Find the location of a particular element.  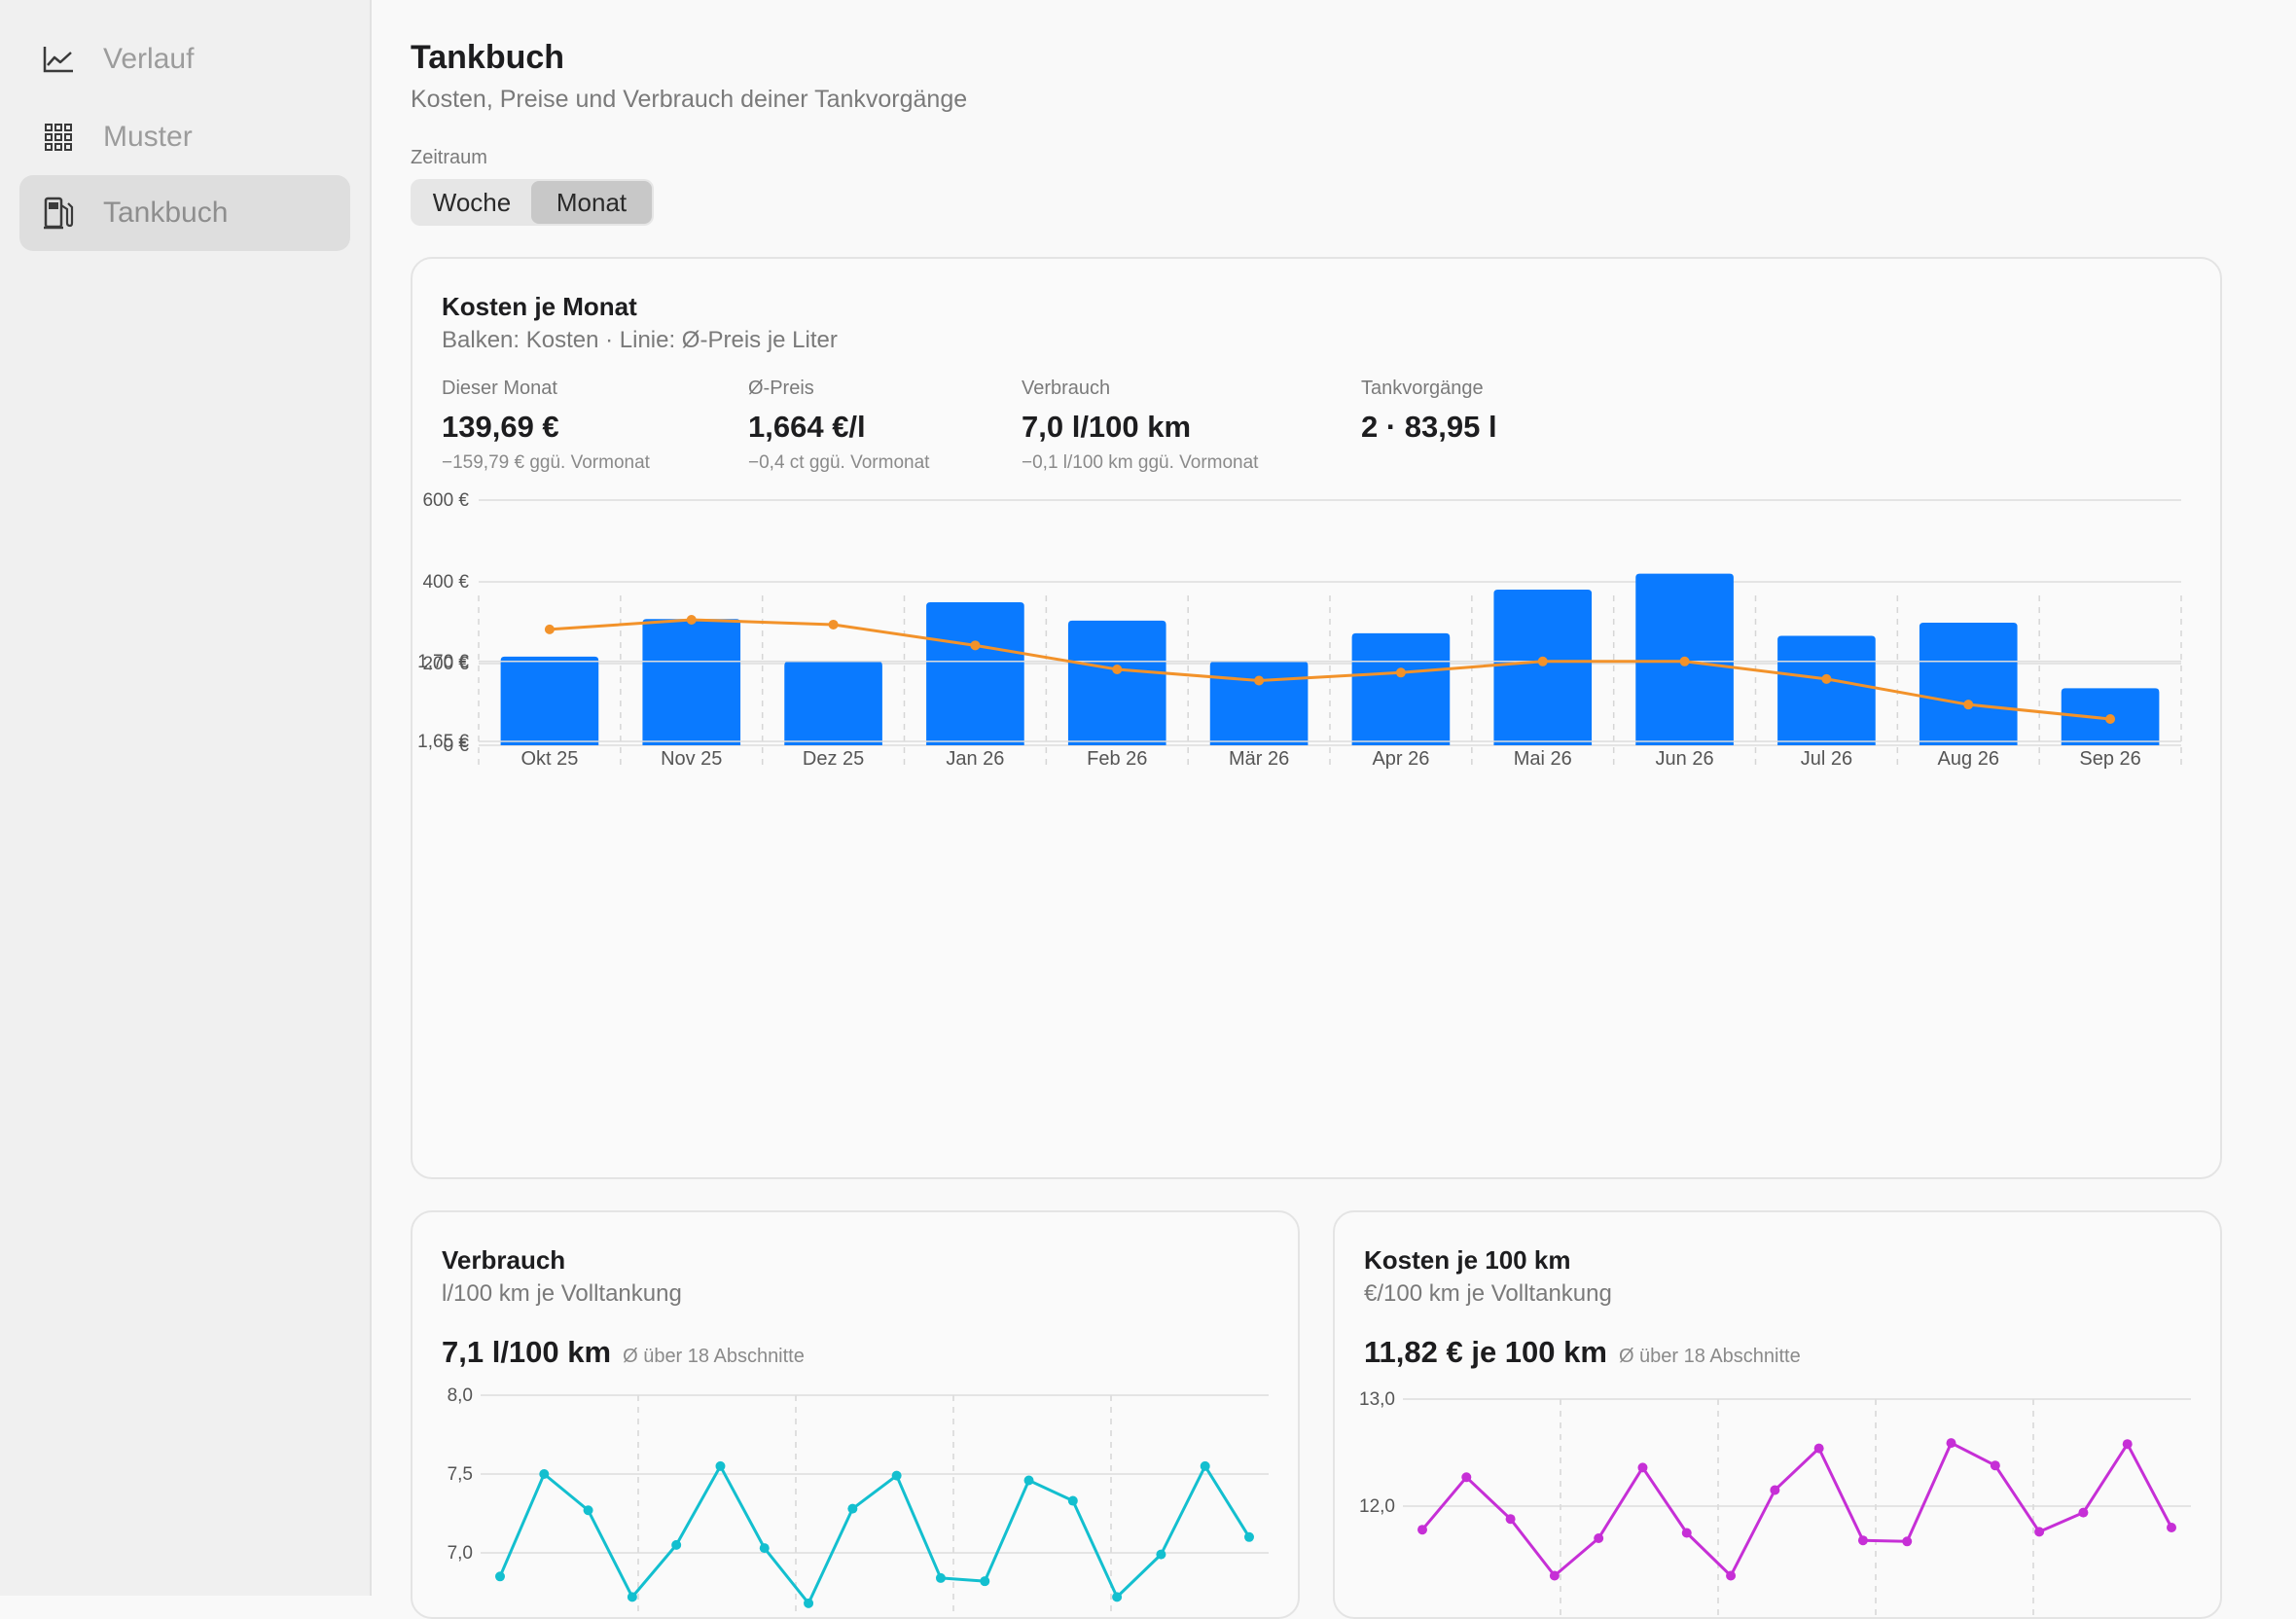

kpi-label: Verbrauch is located at coordinates (1066, 388).